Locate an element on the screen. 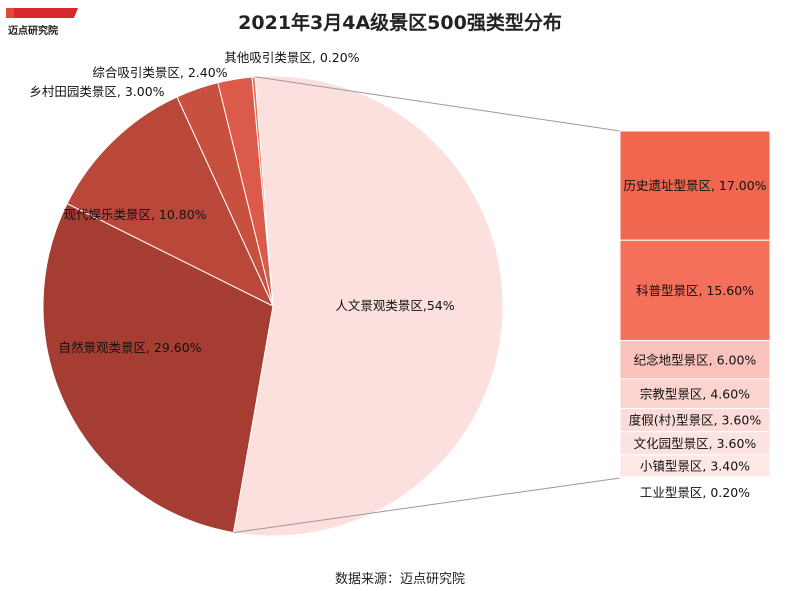 The width and height of the screenshot is (800, 591). pie-slice-label: 自然景观类景区, 29.60% is located at coordinates (129, 347).